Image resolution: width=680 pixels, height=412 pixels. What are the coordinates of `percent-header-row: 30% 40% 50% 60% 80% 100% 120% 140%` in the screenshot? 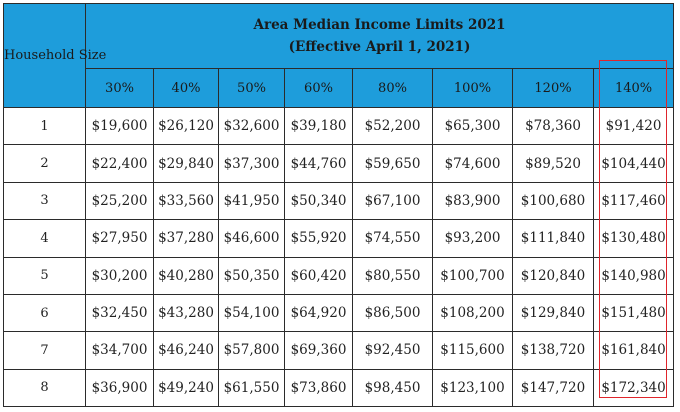 It's located at (339, 88).